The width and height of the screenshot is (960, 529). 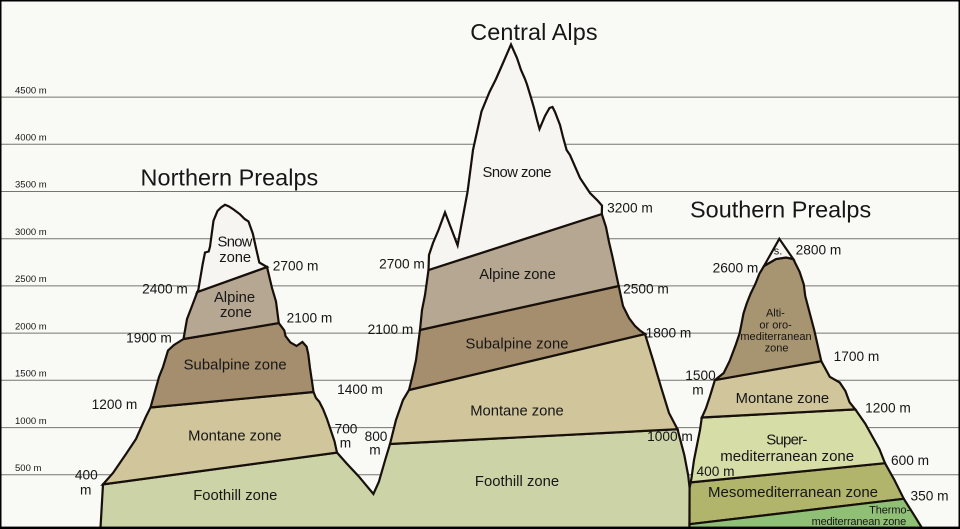 What do you see at coordinates (31, 232) in the screenshot?
I see `svg-text: 3000 m` at bounding box center [31, 232].